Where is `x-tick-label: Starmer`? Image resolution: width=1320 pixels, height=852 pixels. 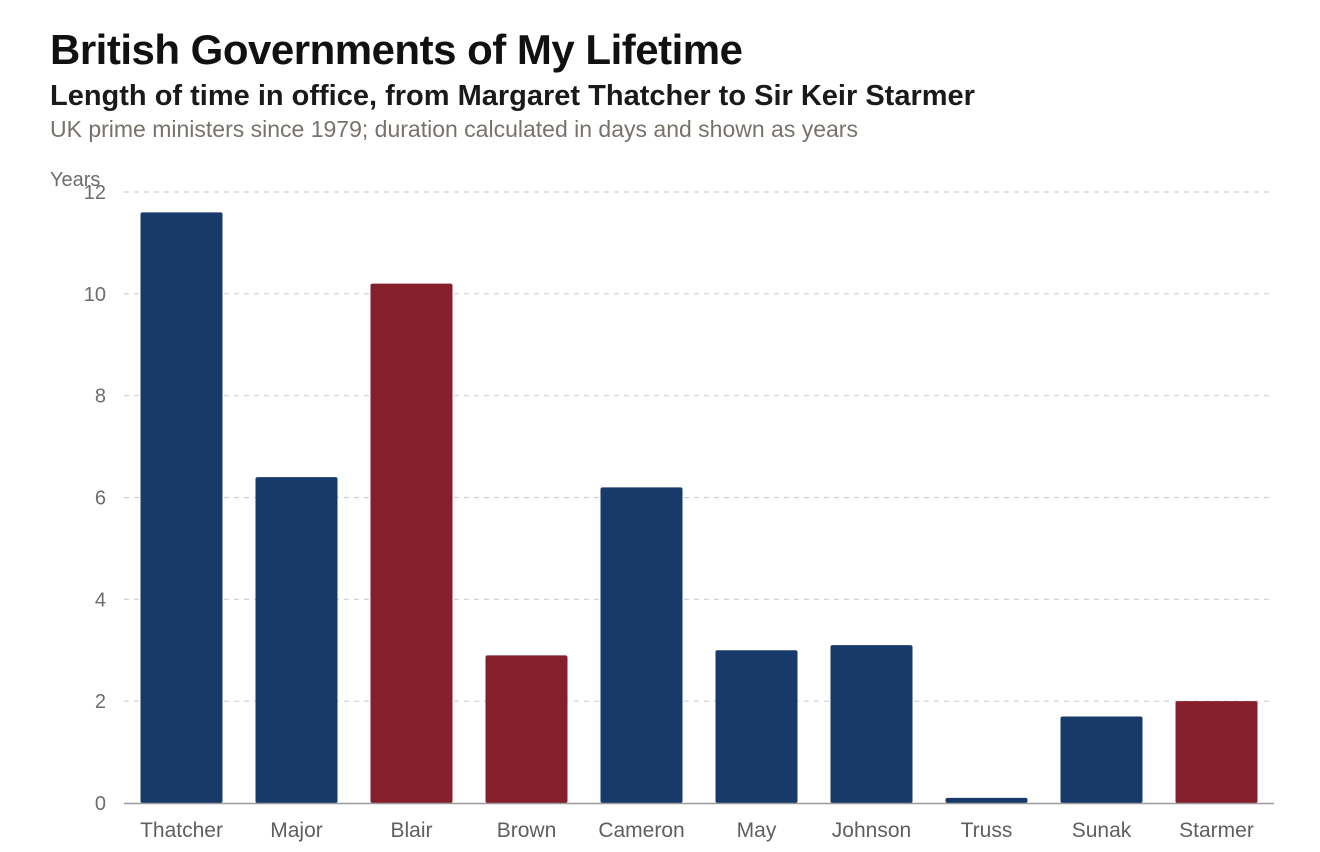 x-tick-label: Starmer is located at coordinates (1216, 830).